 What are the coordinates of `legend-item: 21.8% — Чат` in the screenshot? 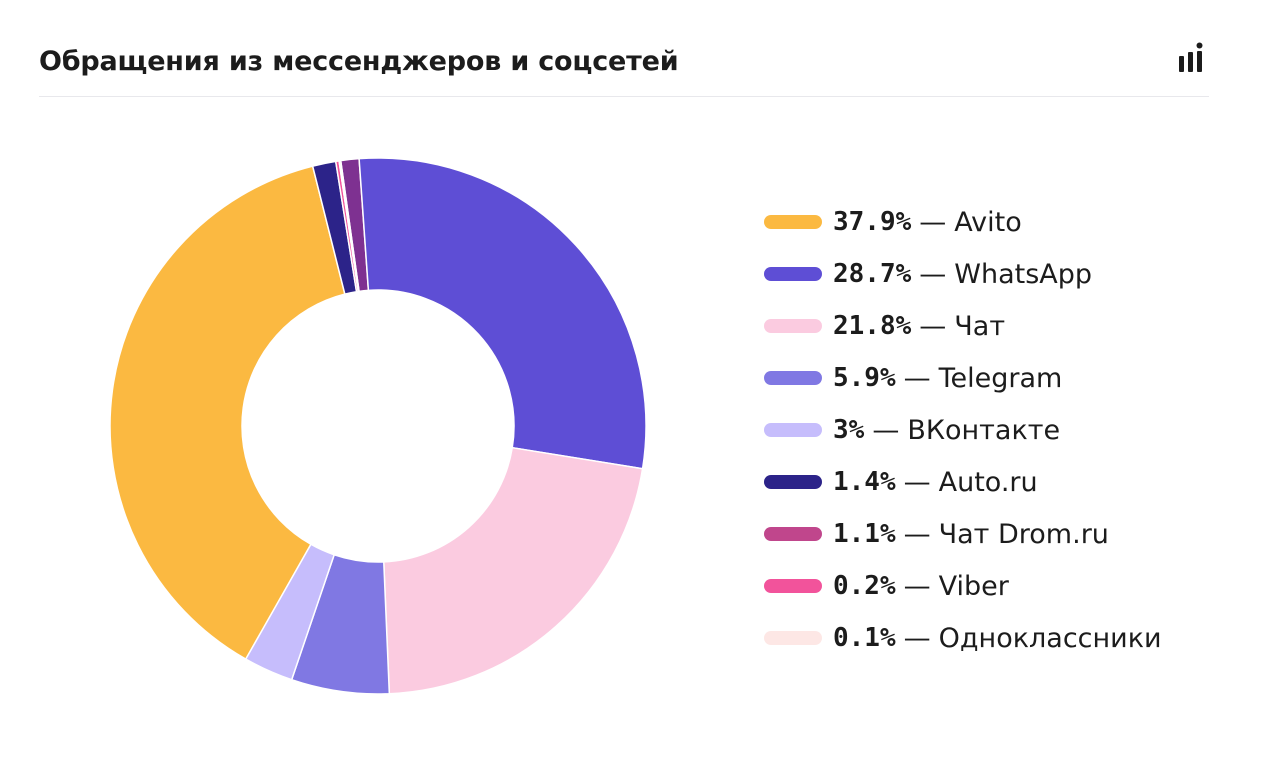 It's located at (1014, 326).